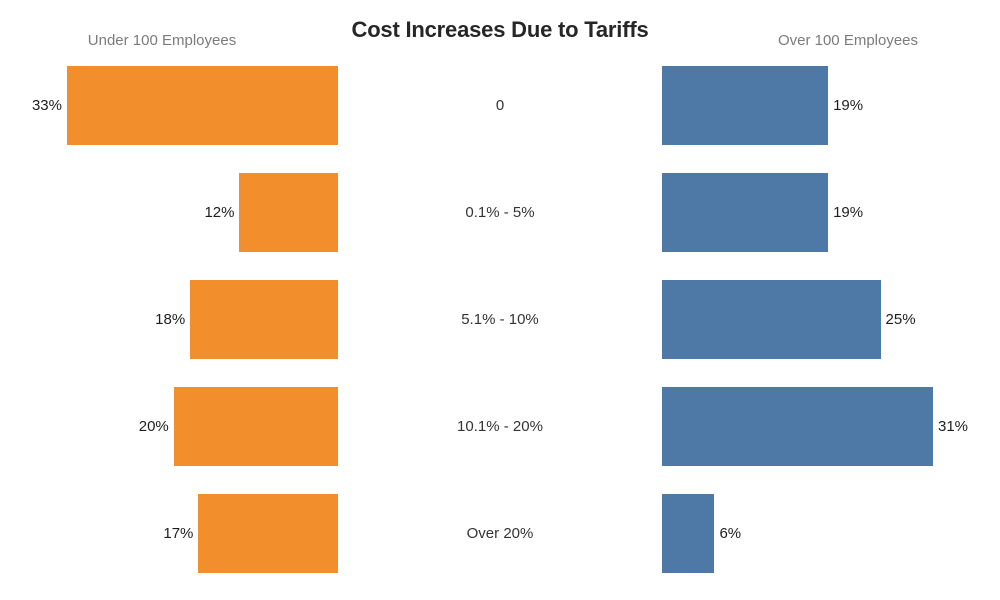 The height and width of the screenshot is (600, 1000). I want to click on right-bar-value-label: 25%, so click(900, 319).